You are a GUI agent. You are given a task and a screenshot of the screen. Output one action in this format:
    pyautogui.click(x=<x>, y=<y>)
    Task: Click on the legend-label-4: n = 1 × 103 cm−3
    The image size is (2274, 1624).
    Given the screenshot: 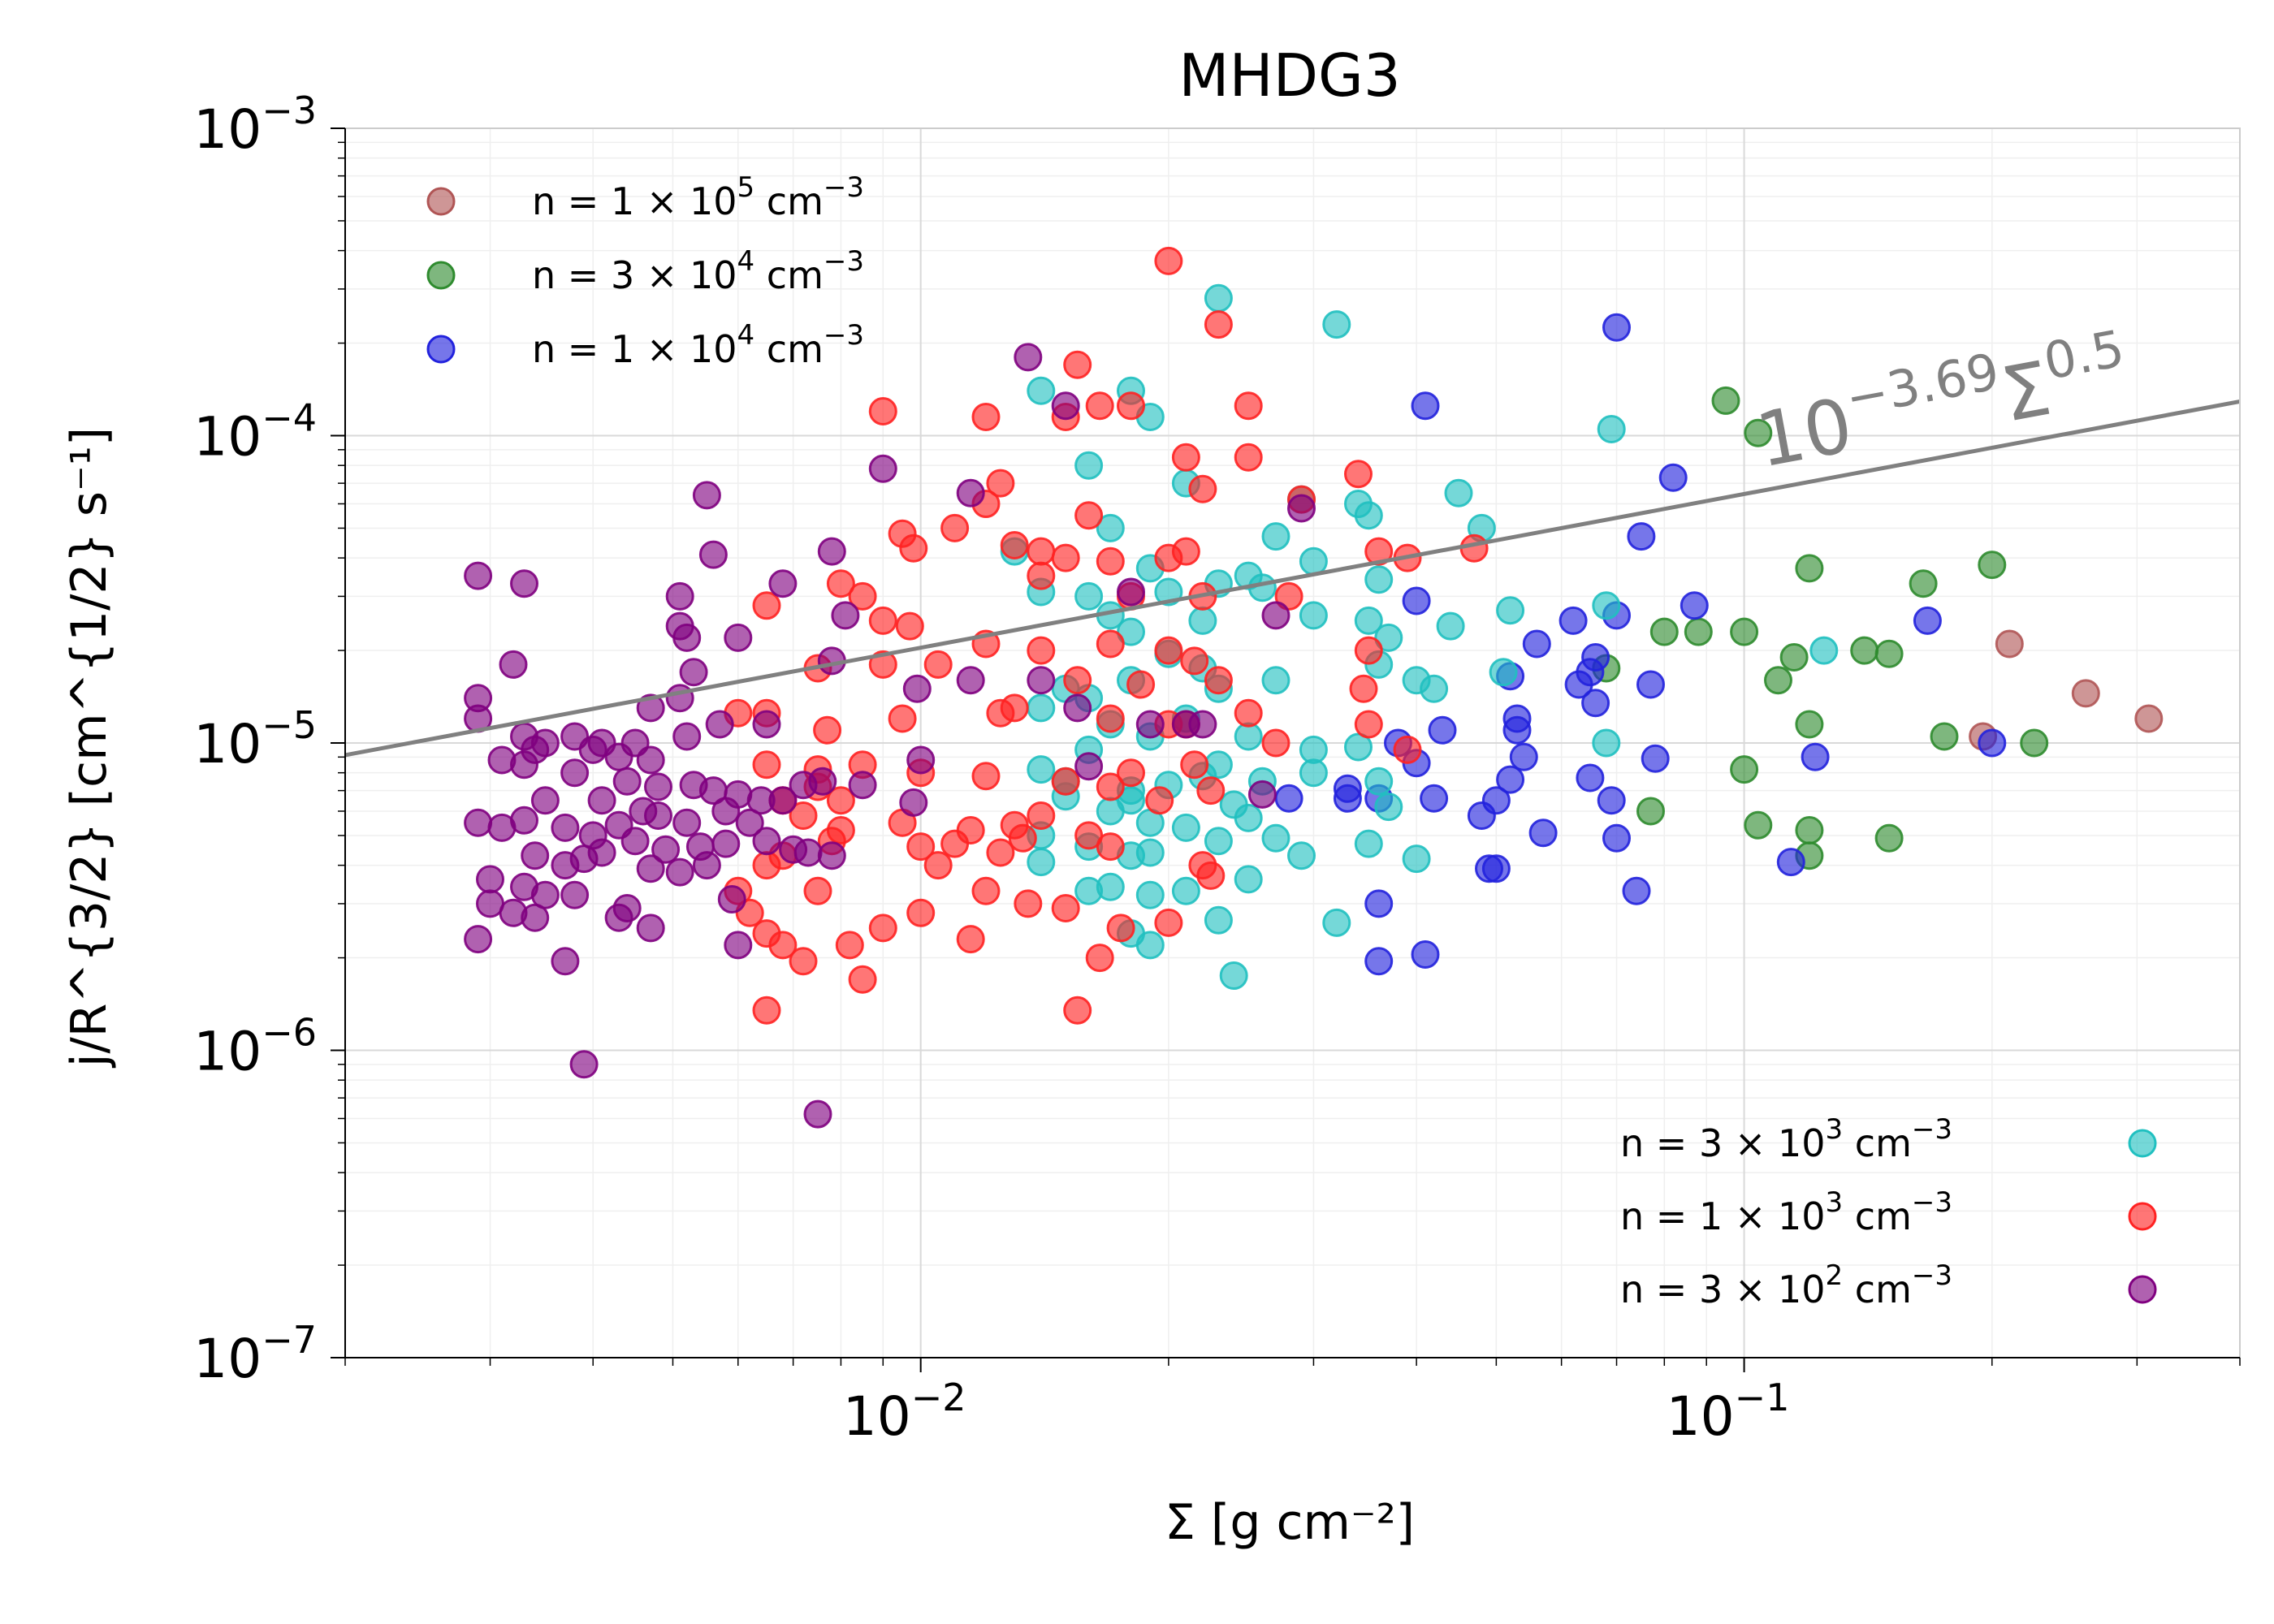 What is the action you would take?
    pyautogui.click(x=1786, y=1212)
    